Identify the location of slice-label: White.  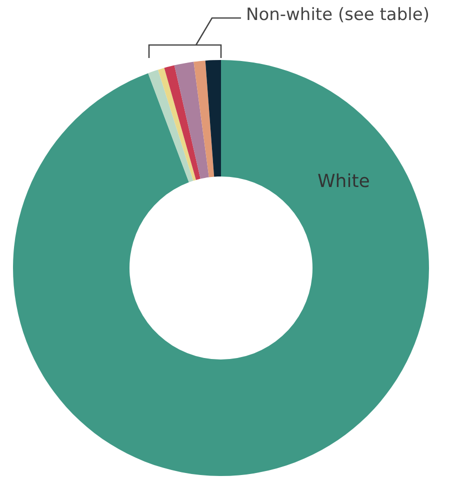
(344, 181).